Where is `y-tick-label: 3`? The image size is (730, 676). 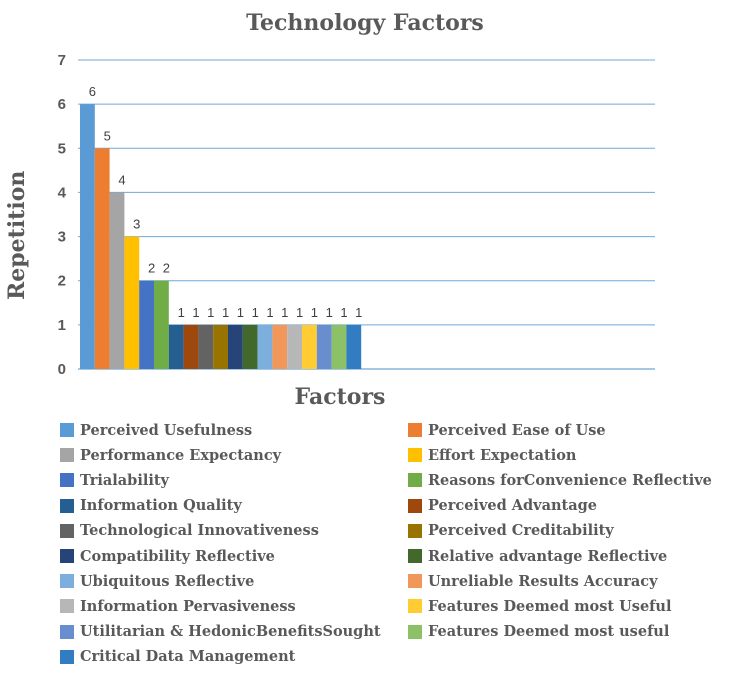
y-tick-label: 3 is located at coordinates (62, 237).